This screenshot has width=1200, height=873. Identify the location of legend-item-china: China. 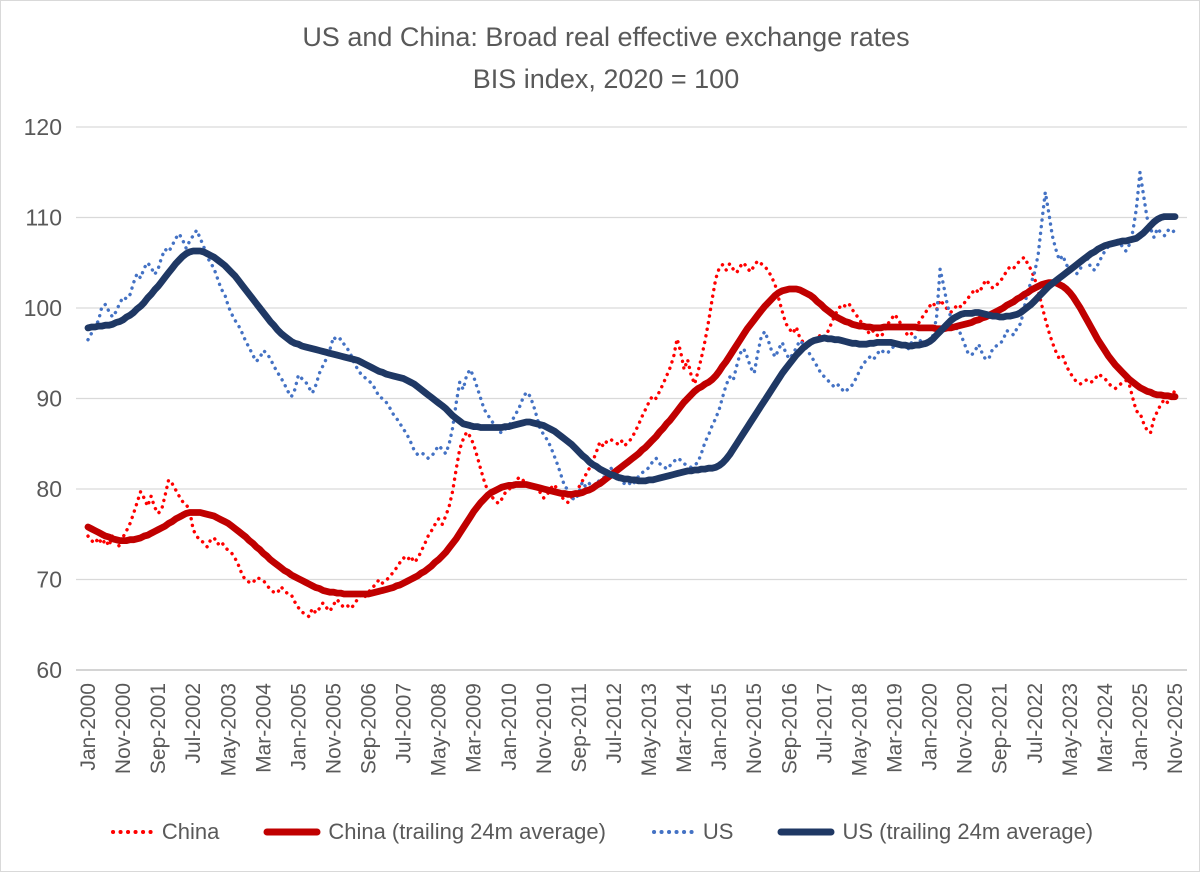
(164, 832).